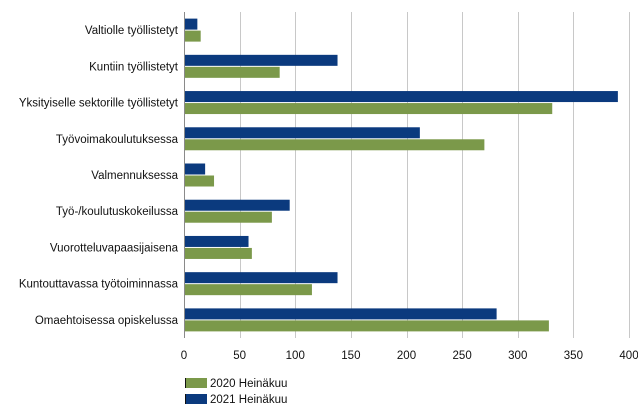 The image size is (638, 406). Describe the element at coordinates (134, 176) in the screenshot. I see `category-label: Valmennuksessa` at that location.